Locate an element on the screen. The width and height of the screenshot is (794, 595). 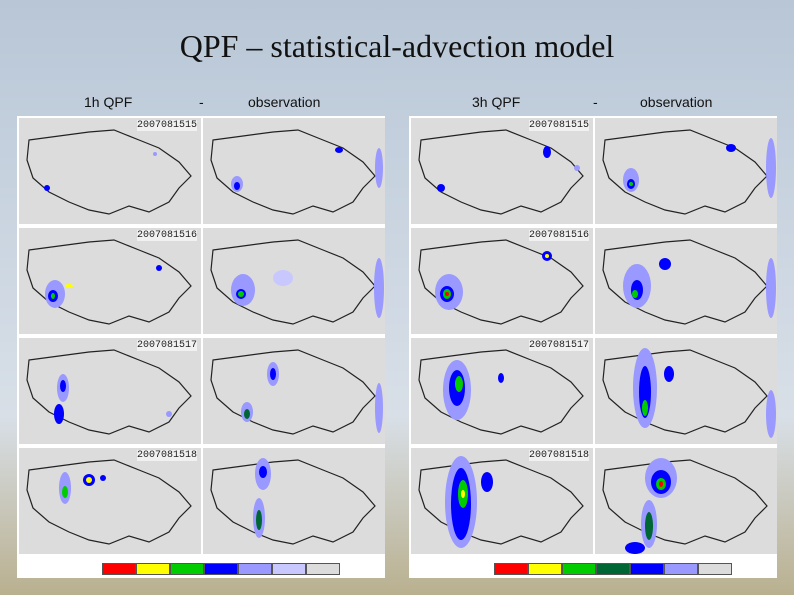
map-1h-qpf-1515: 2007081515 is located at coordinates (110, 171).